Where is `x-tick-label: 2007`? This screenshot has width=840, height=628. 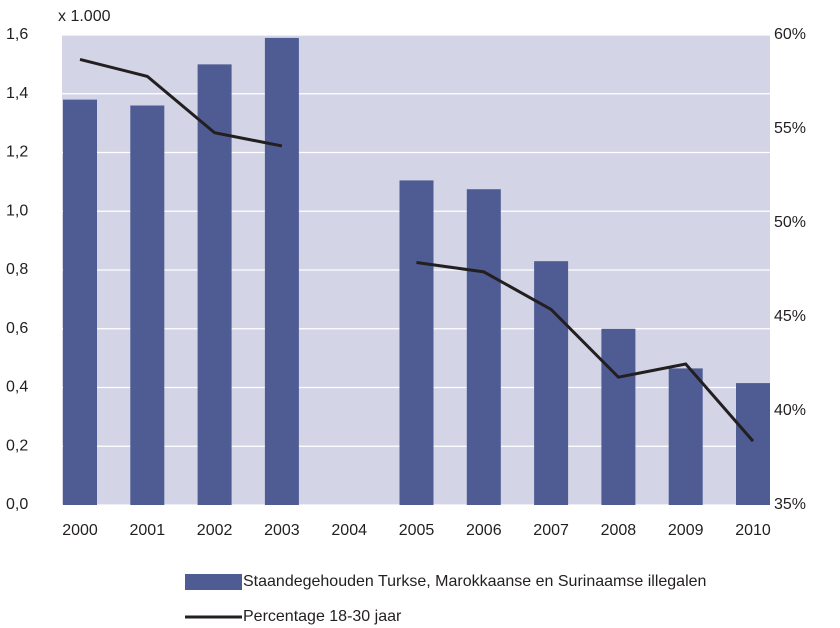
x-tick-label: 2007 is located at coordinates (551, 530).